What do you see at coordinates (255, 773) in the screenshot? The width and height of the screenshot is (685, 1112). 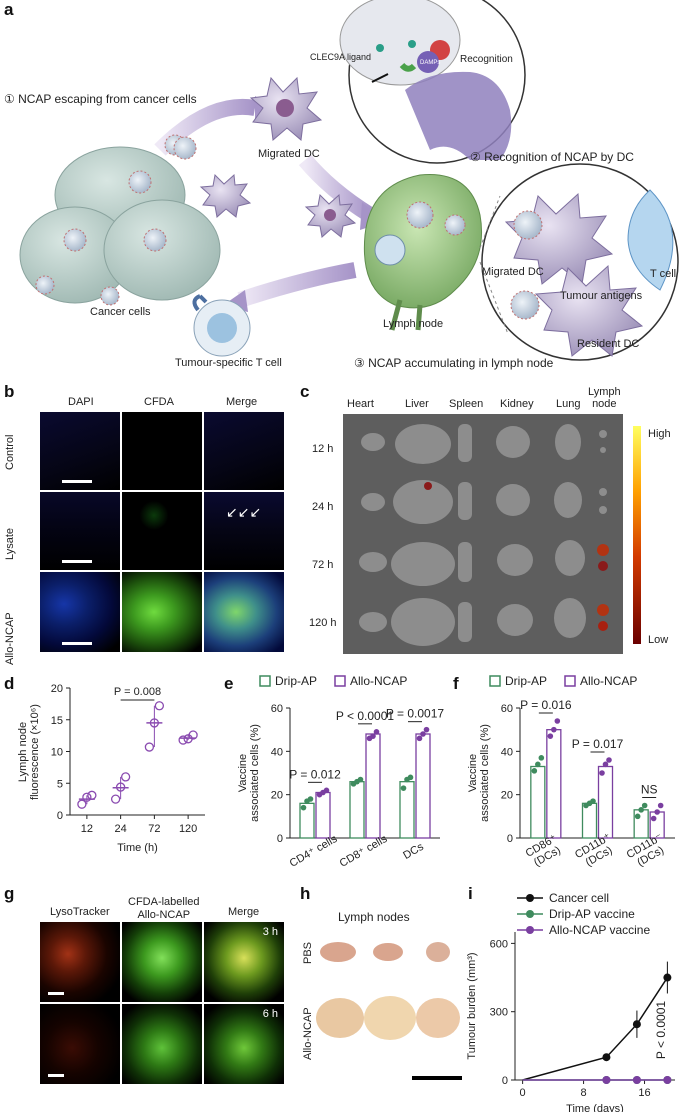 I see `e-y-label-line: associated cells (%)` at bounding box center [255, 773].